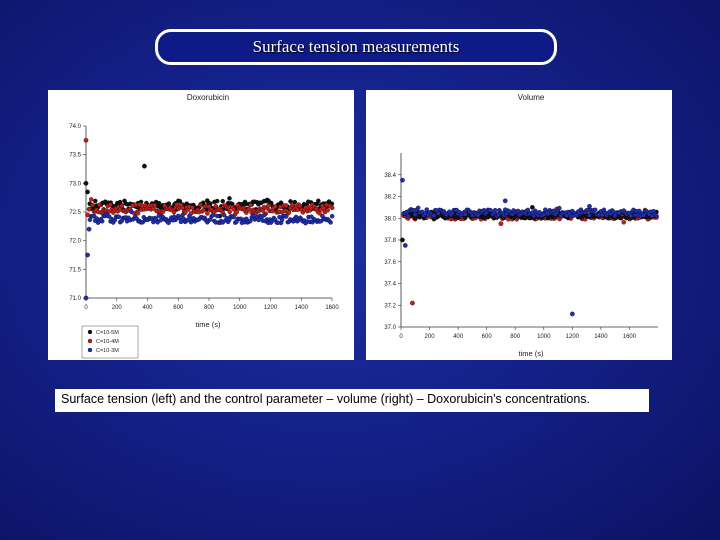 This screenshot has width=720, height=540. I want to click on series-blue, so click(209, 255).